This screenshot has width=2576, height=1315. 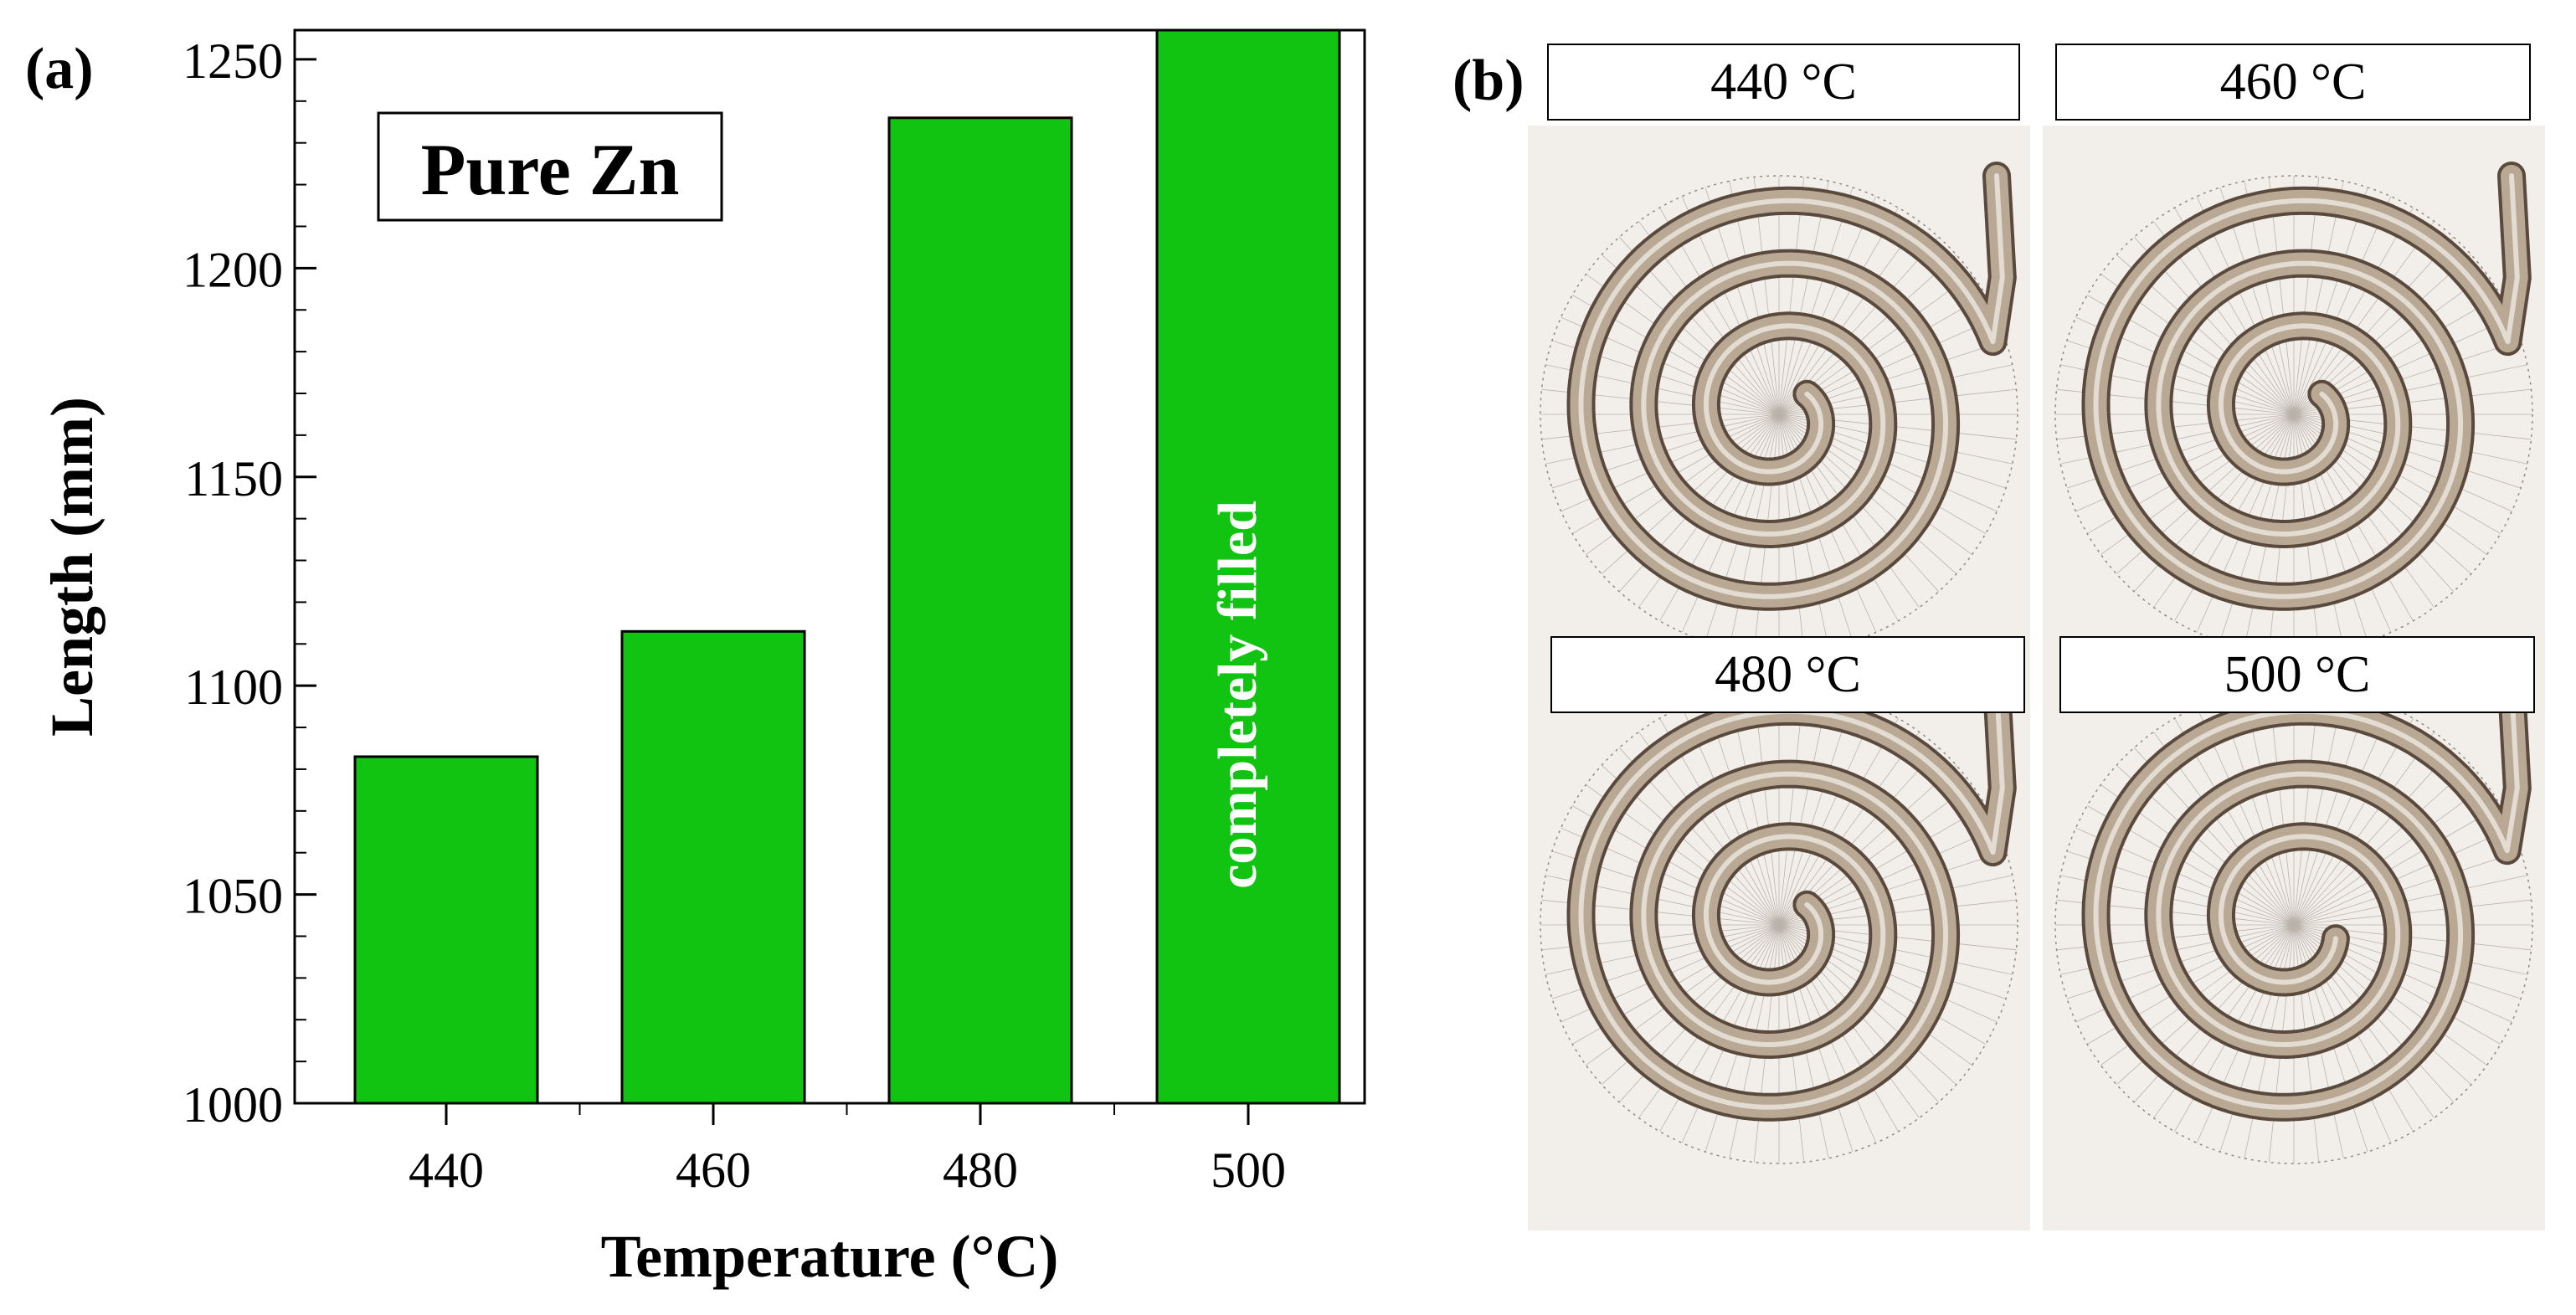 I want to click on y-axis-title: Length (mm), so click(x=72, y=567).